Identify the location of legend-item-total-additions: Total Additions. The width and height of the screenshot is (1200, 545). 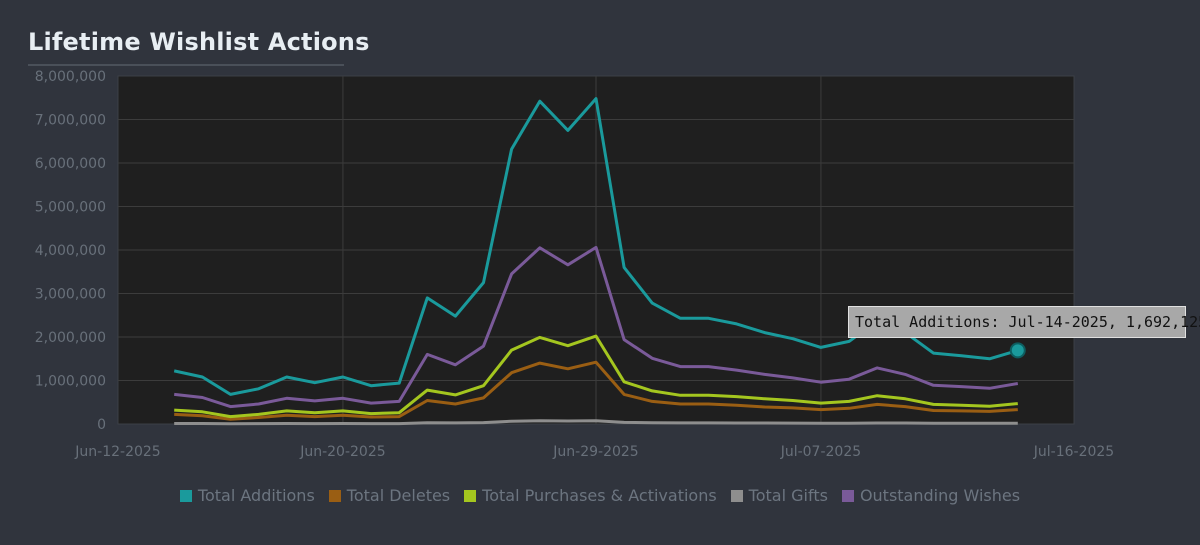
(247, 495).